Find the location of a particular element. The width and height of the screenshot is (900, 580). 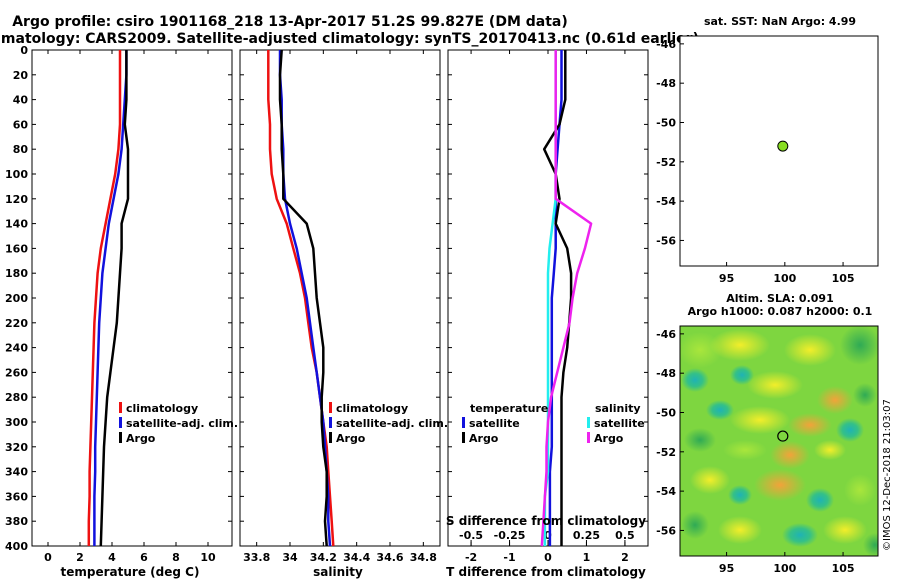

x-tick-label: 0 is located at coordinates (48, 557).